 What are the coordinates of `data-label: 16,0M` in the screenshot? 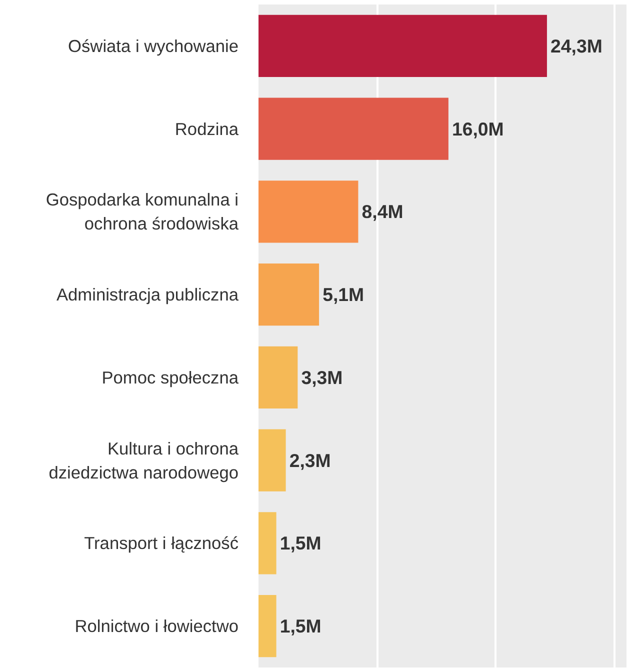 It's located at (478, 129).